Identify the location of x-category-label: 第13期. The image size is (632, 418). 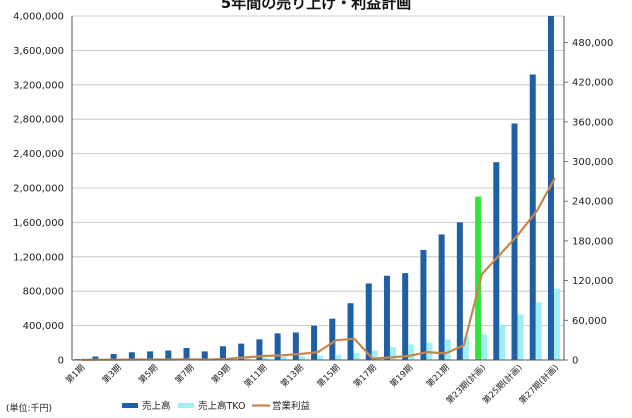
(291, 375).